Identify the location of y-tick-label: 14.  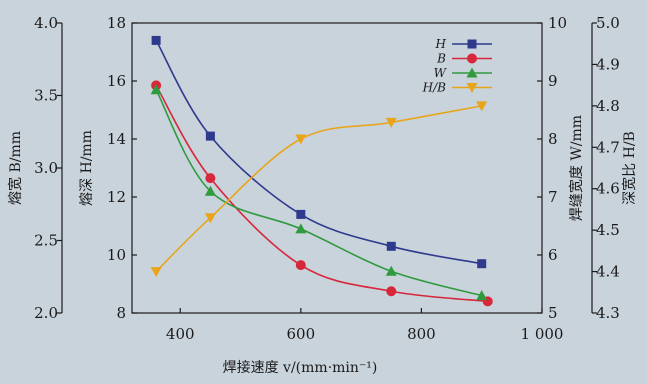
(116, 139).